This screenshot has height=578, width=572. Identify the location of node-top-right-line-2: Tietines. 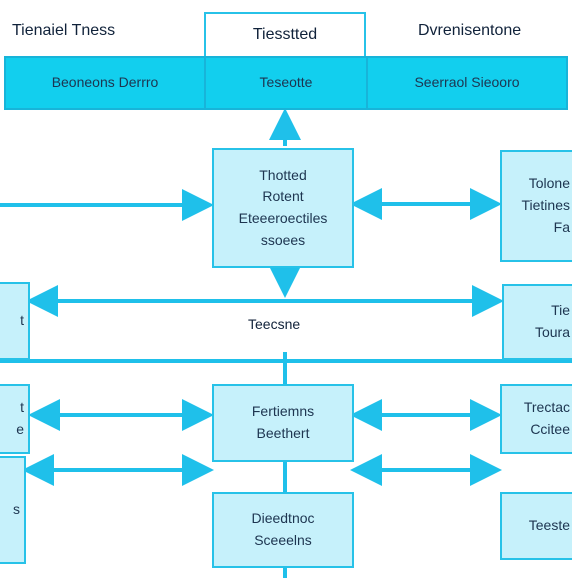
(545, 205).